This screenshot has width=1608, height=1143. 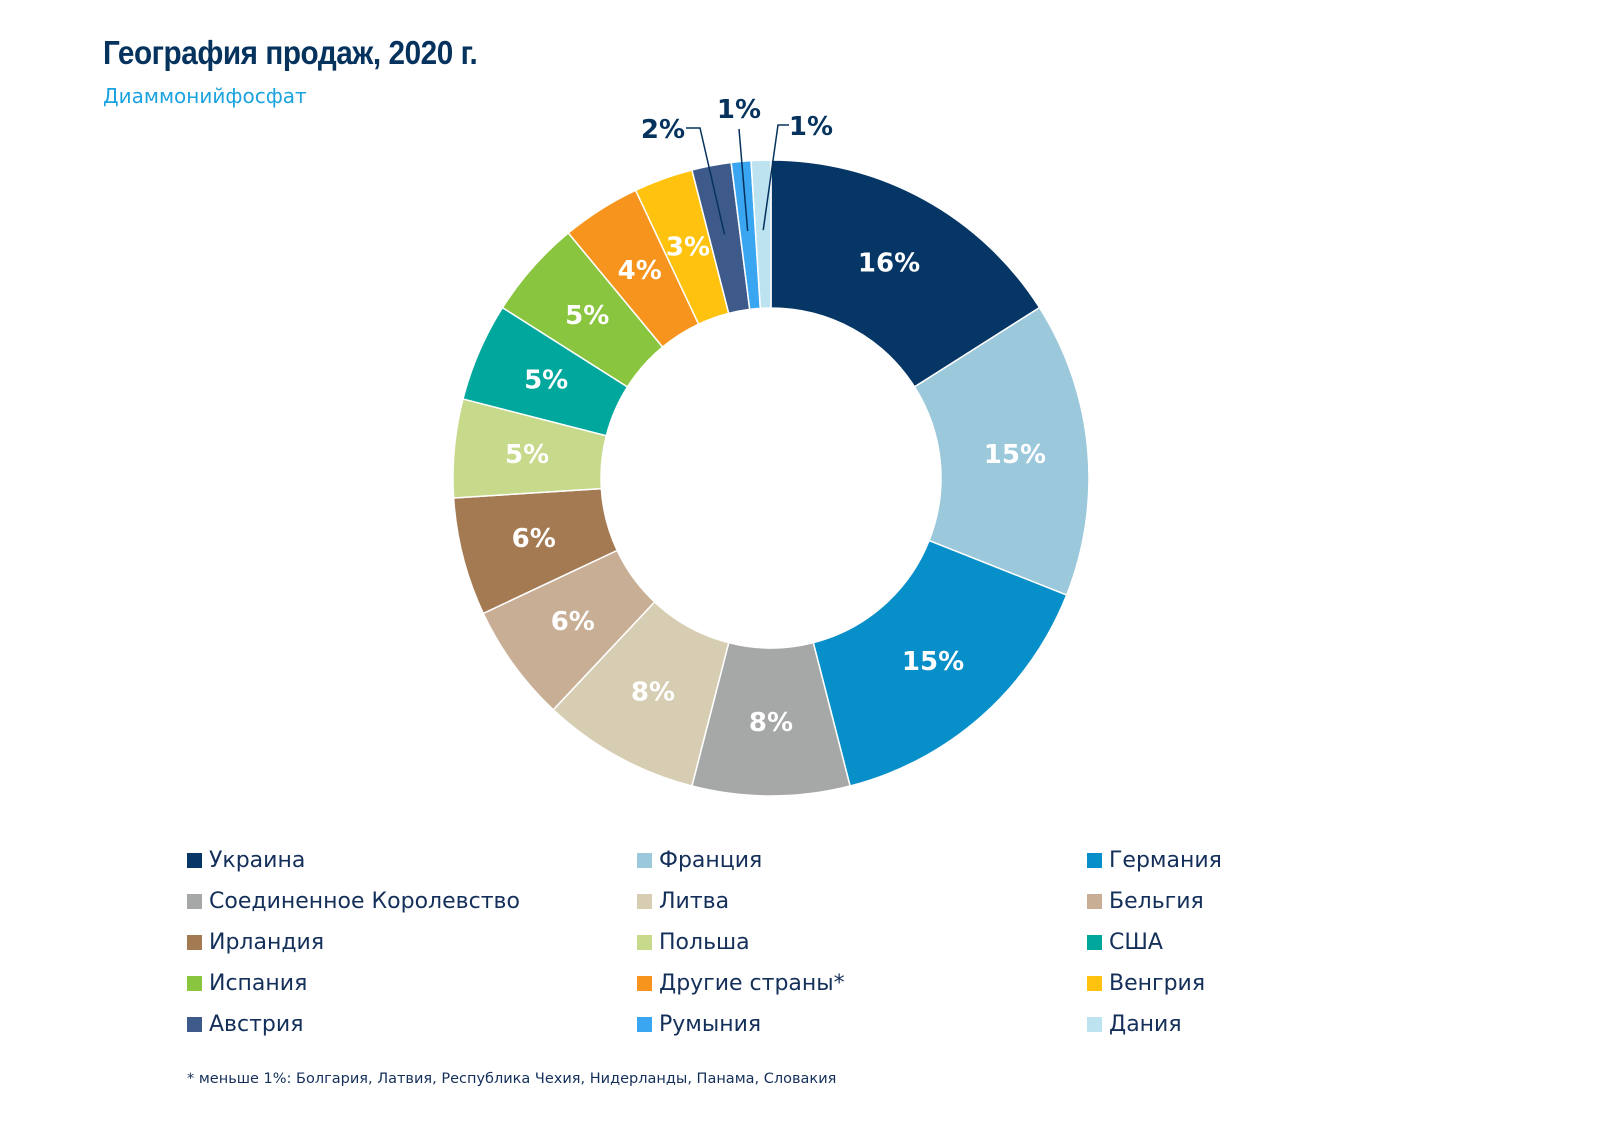 What do you see at coordinates (640, 271) in the screenshot?
I see `slice-label-другие-страны: 4%` at bounding box center [640, 271].